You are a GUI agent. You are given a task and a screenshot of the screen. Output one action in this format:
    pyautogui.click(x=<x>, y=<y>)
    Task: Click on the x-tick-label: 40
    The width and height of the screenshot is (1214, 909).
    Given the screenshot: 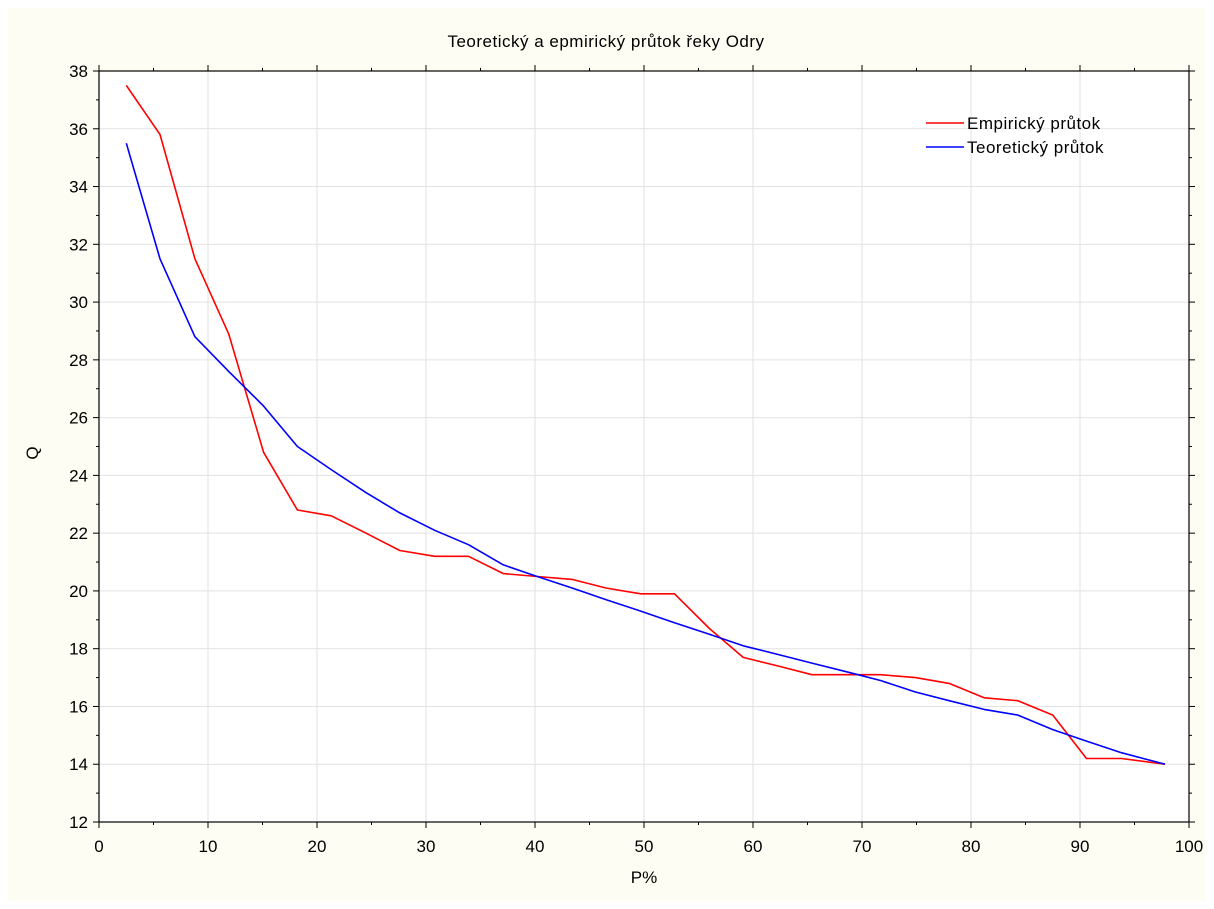 What is the action you would take?
    pyautogui.click(x=535, y=846)
    